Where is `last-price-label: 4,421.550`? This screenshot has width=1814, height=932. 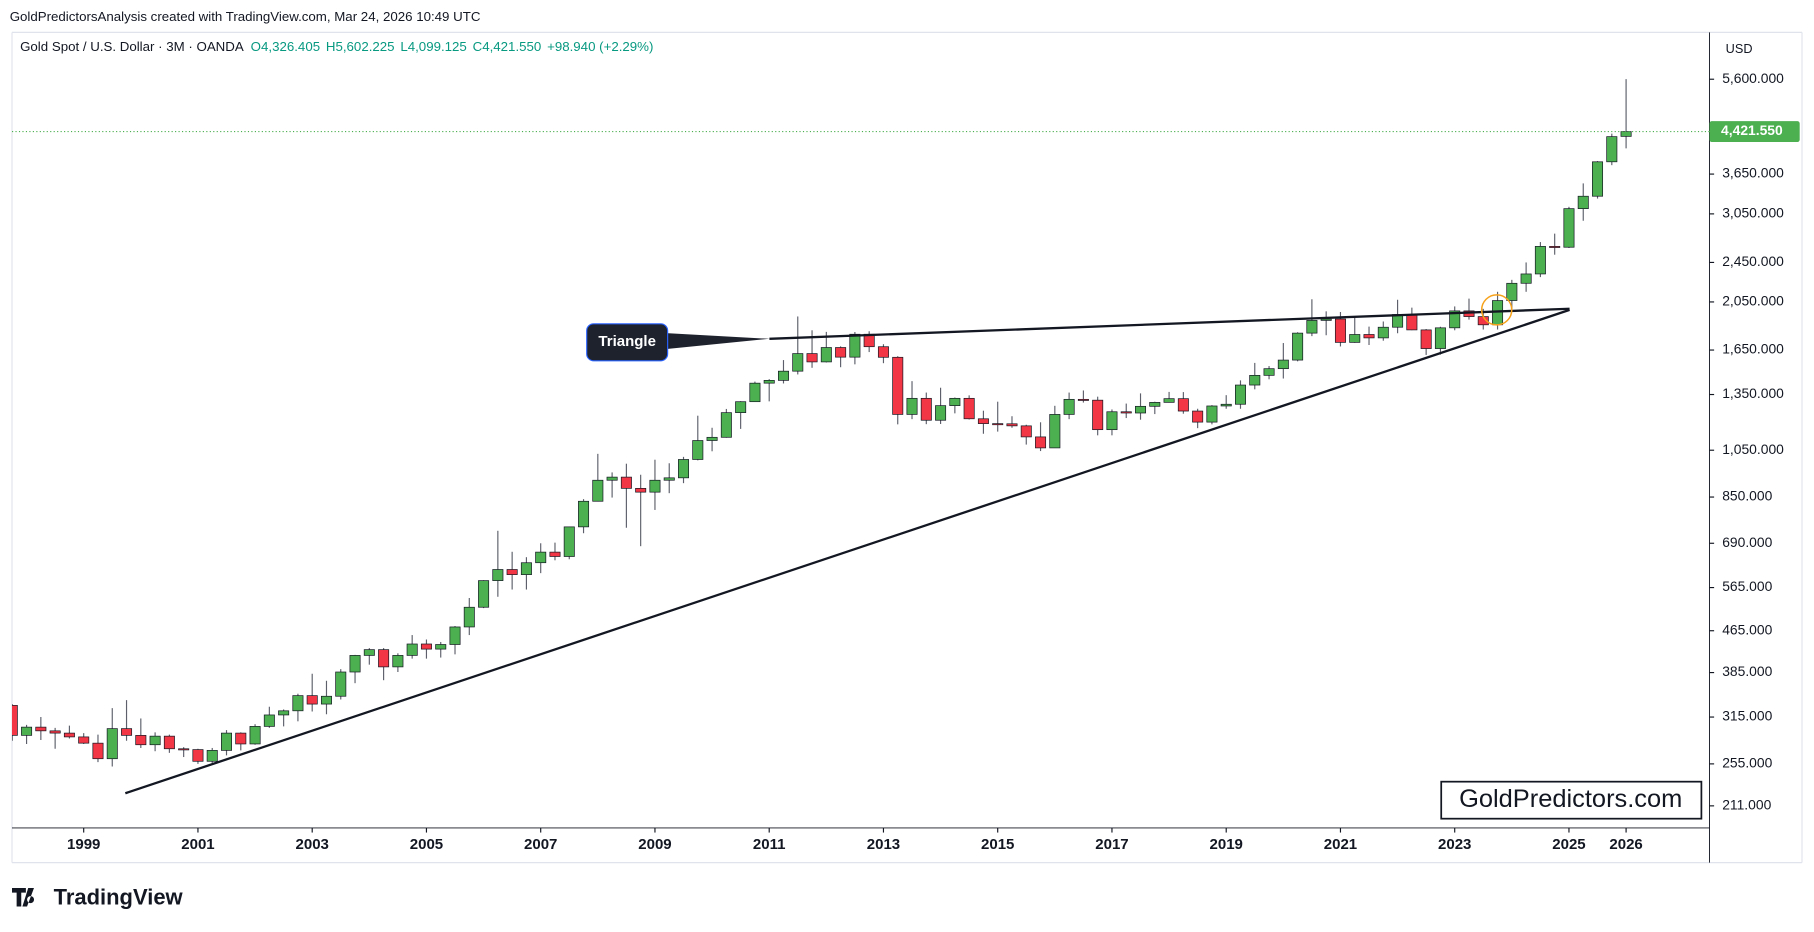
last-price-label: 4,421.550 is located at coordinates (1752, 130).